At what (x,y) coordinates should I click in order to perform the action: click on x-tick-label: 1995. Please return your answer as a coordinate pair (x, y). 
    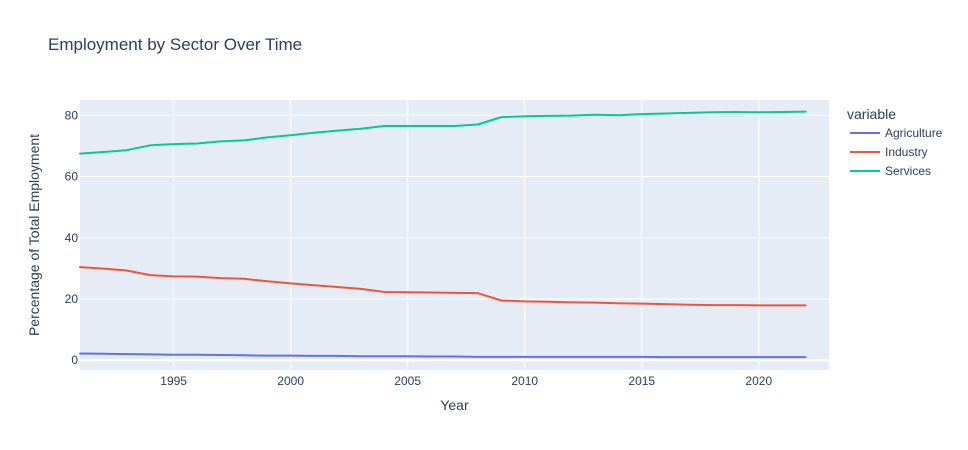
    Looking at the image, I should click on (173, 381).